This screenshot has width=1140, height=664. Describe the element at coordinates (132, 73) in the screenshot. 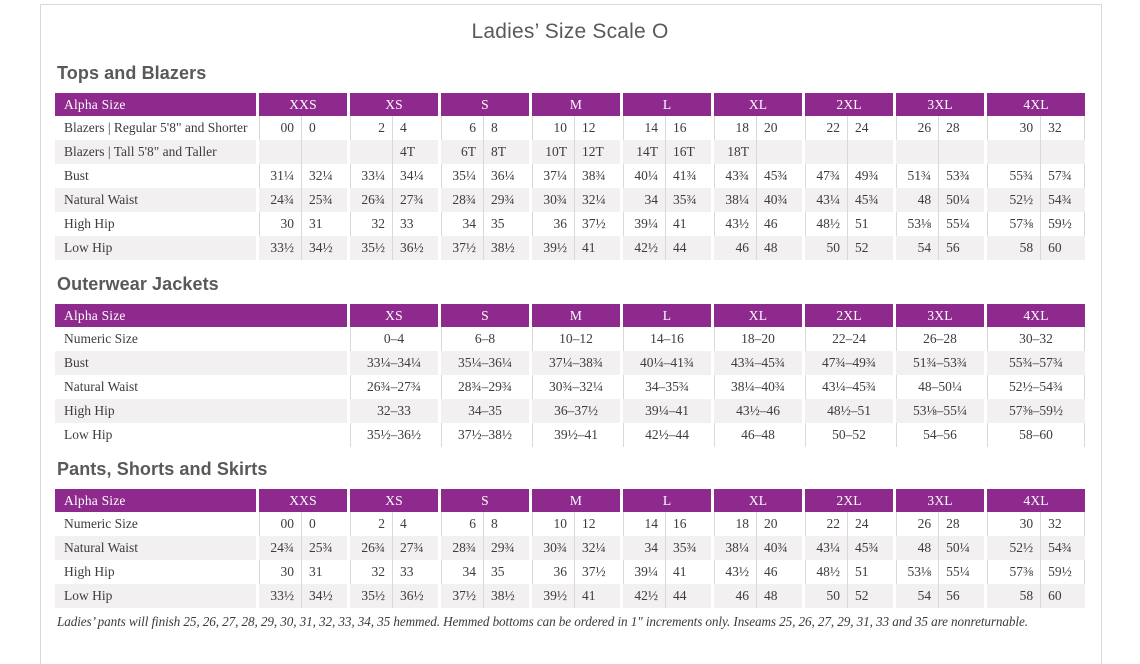

I see `section-heading: Tops and Blazers` at that location.